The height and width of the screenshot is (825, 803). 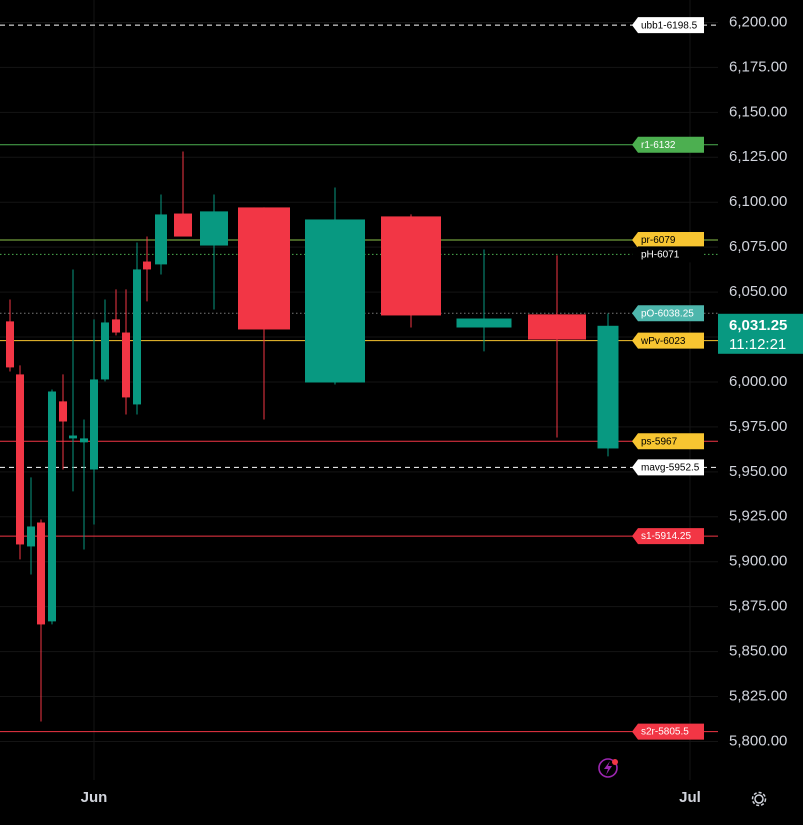 I want to click on y-tick-label: 5,900.00, so click(x=758, y=561).